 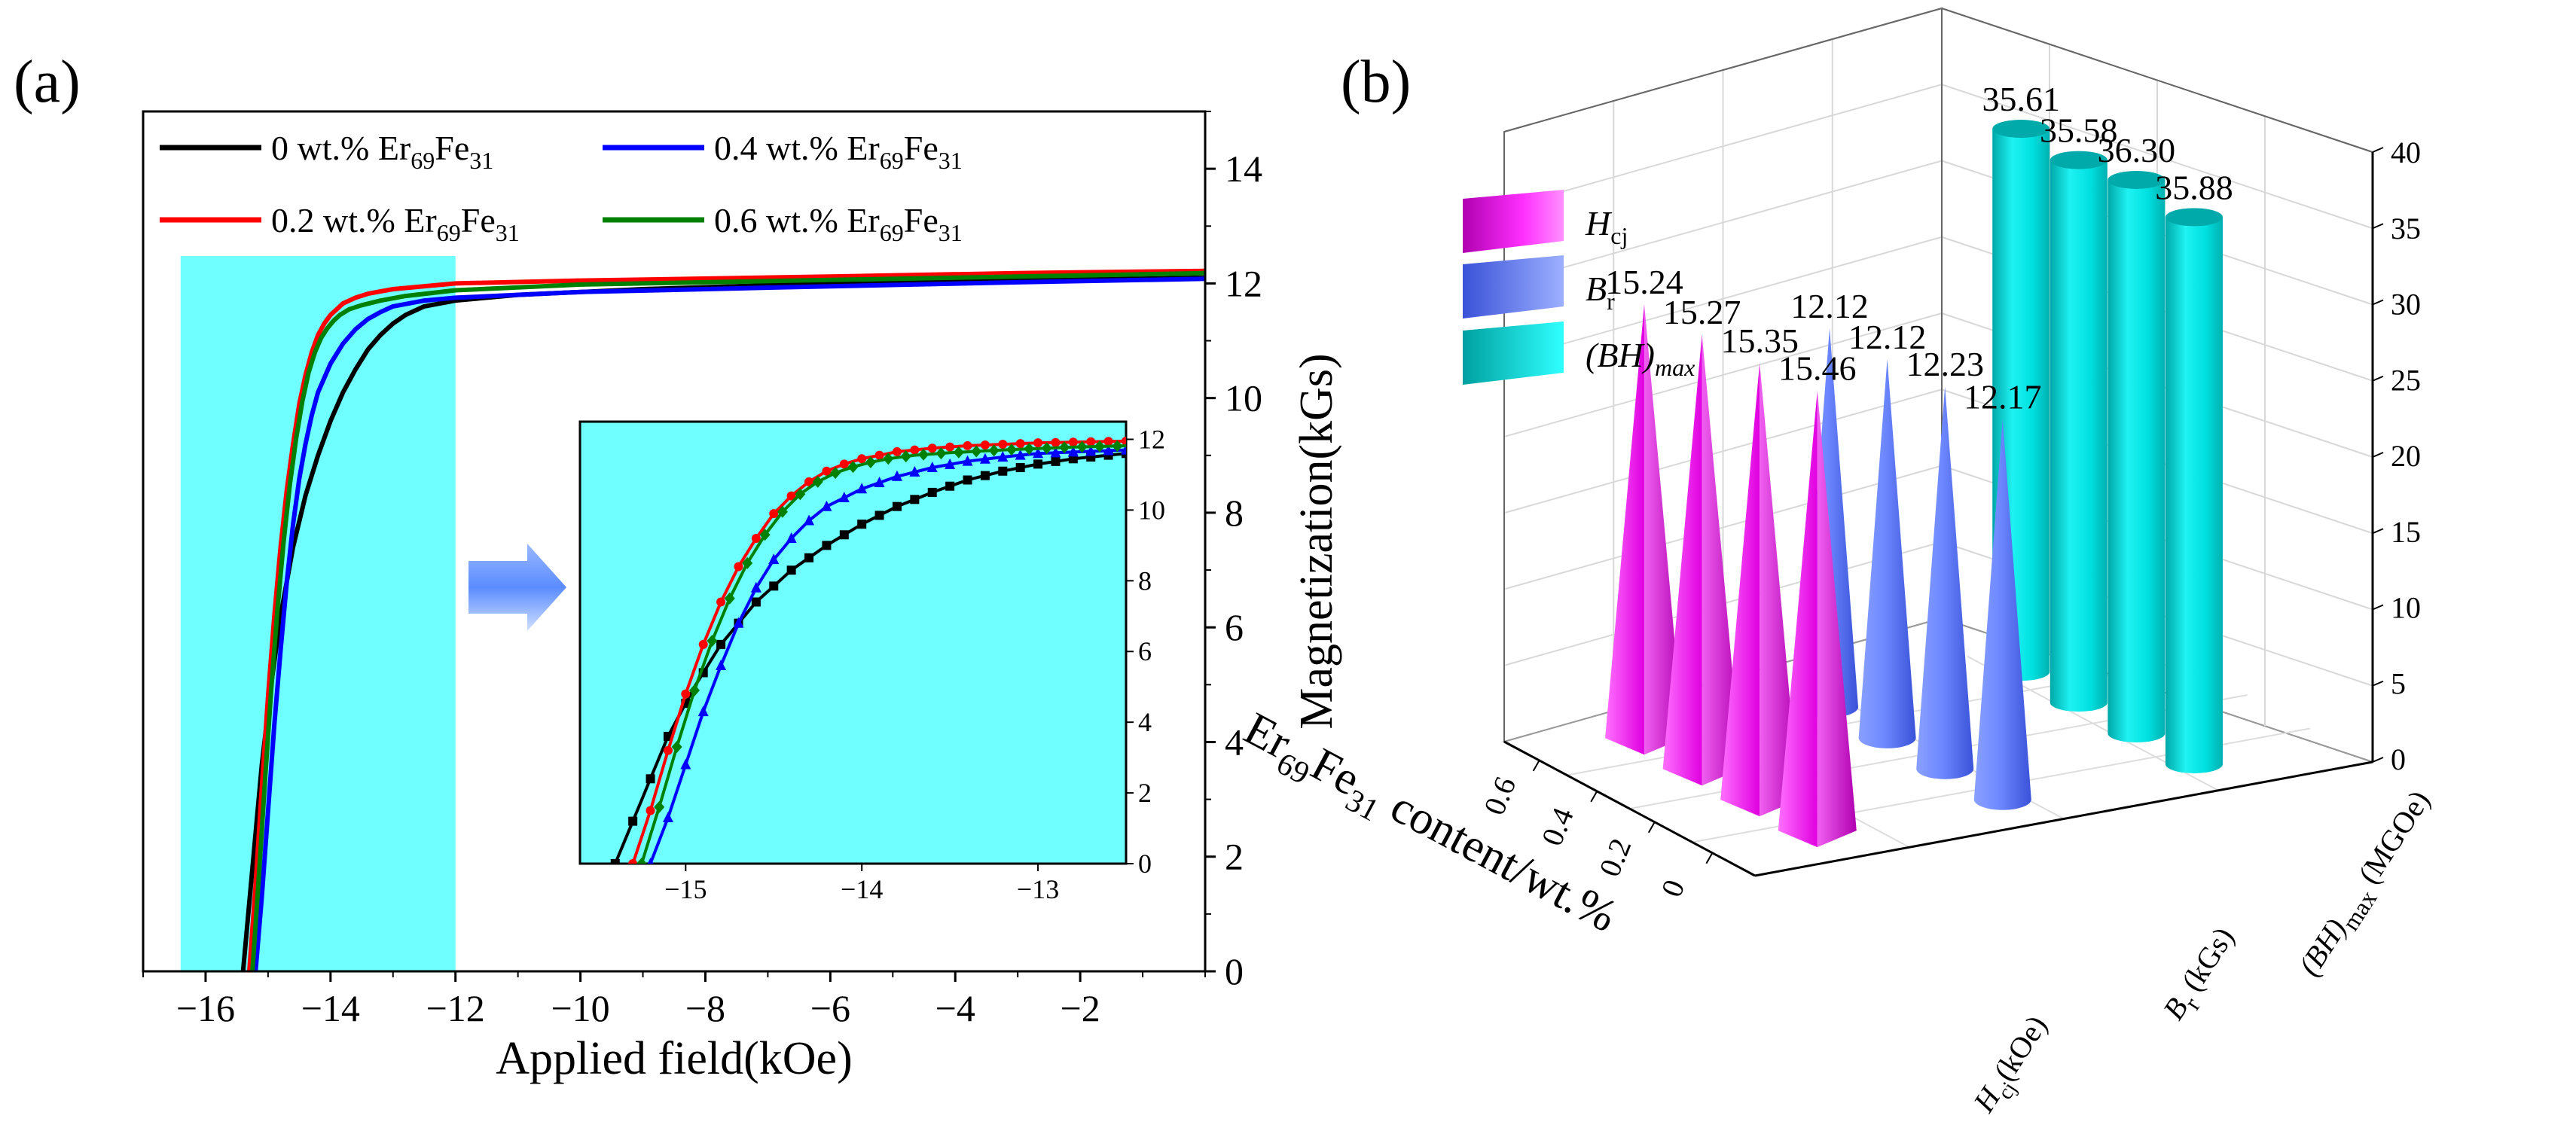 I want to click on zoom-arrow, so click(x=517, y=587).